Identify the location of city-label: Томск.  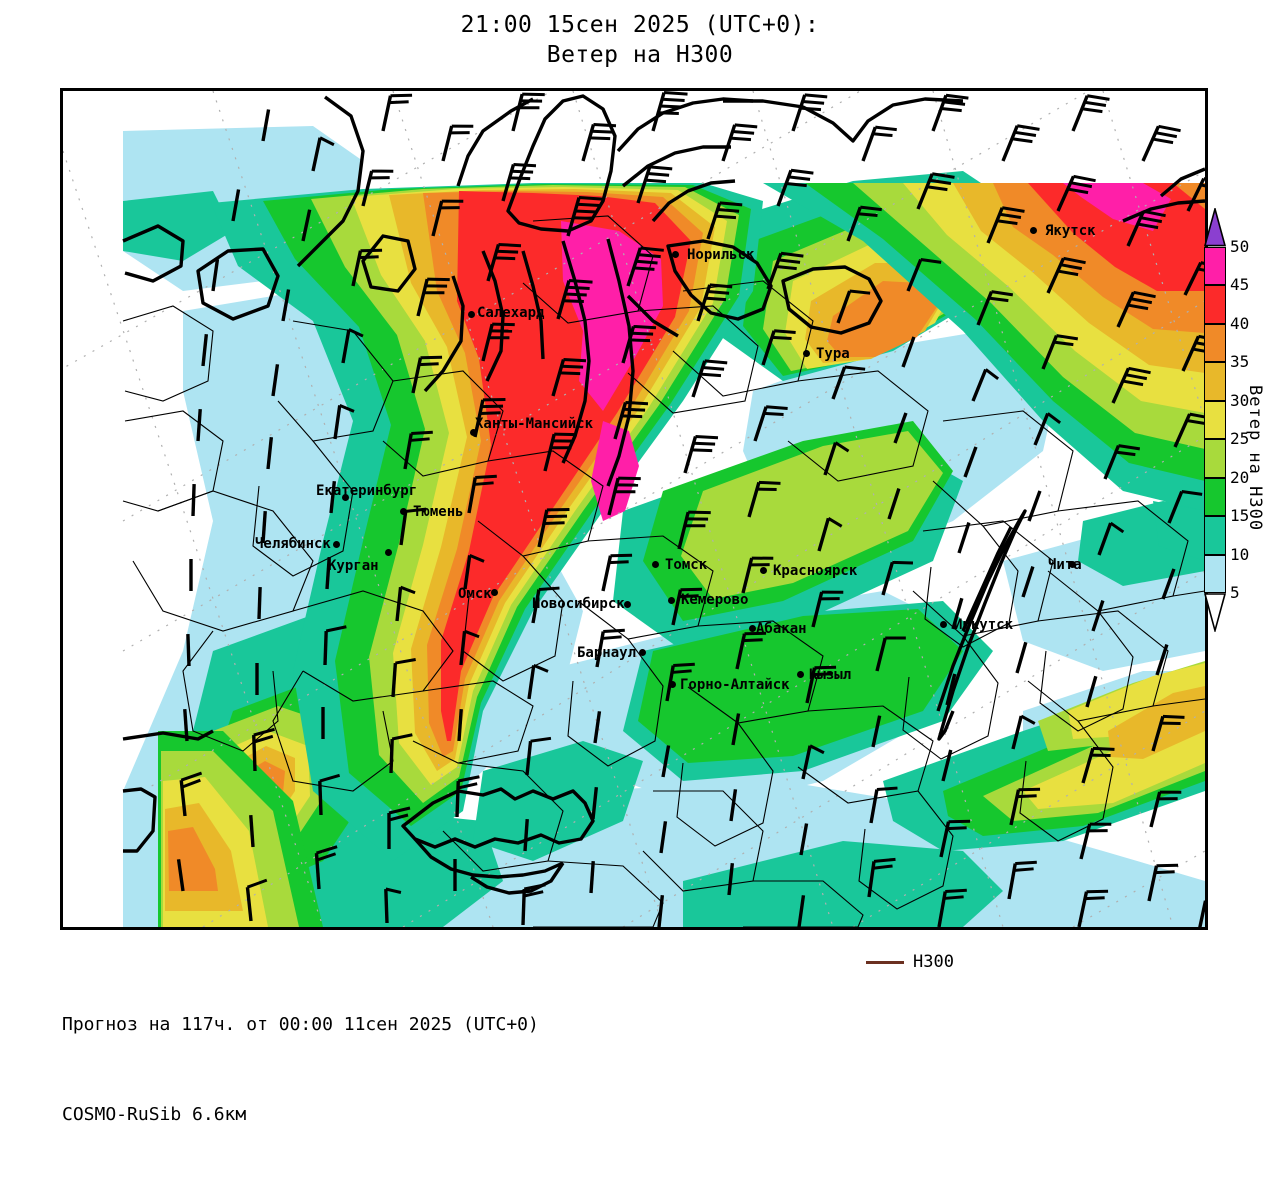
(686, 565).